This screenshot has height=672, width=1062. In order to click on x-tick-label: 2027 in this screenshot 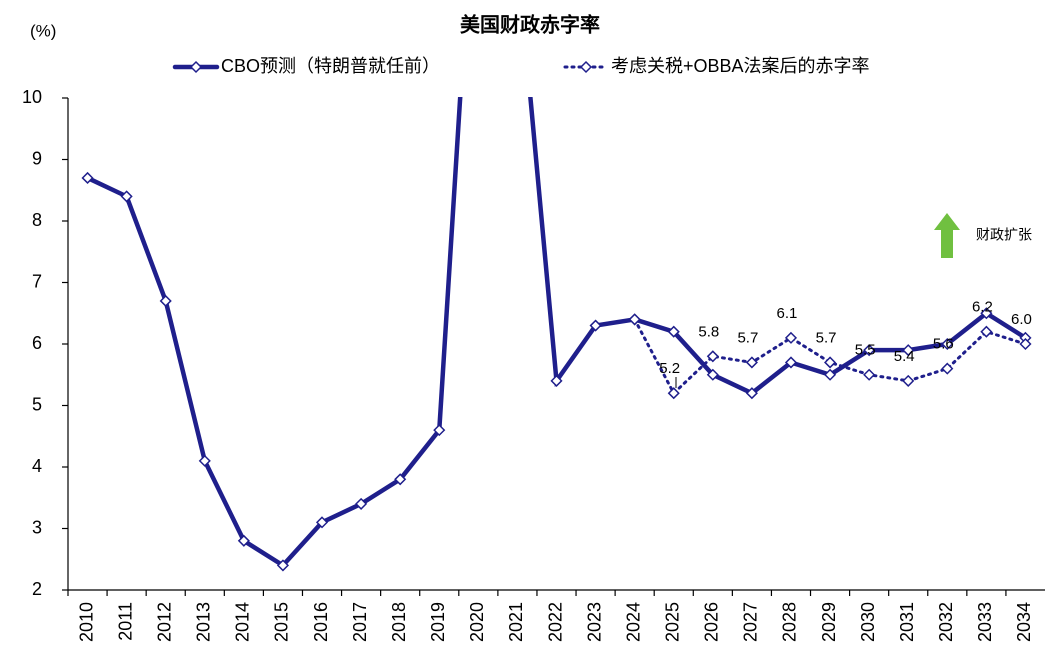, I will do `click(751, 622)`.